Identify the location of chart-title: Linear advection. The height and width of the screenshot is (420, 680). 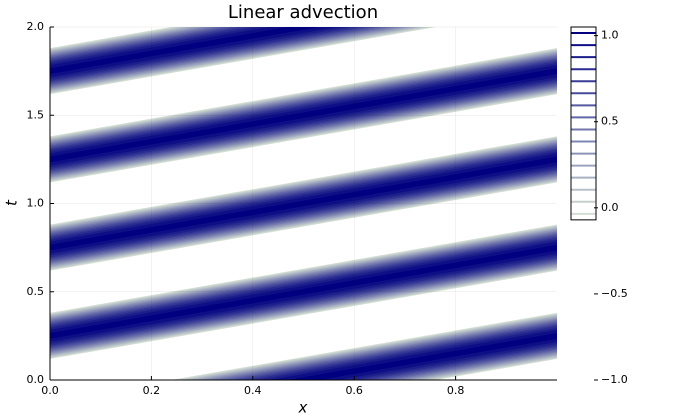
(303, 12).